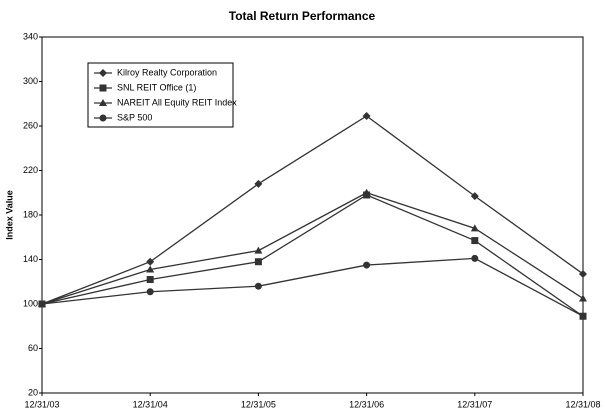 The image size is (605, 417). What do you see at coordinates (134, 117) in the screenshot?
I see `legend-label: S&P 500` at bounding box center [134, 117].